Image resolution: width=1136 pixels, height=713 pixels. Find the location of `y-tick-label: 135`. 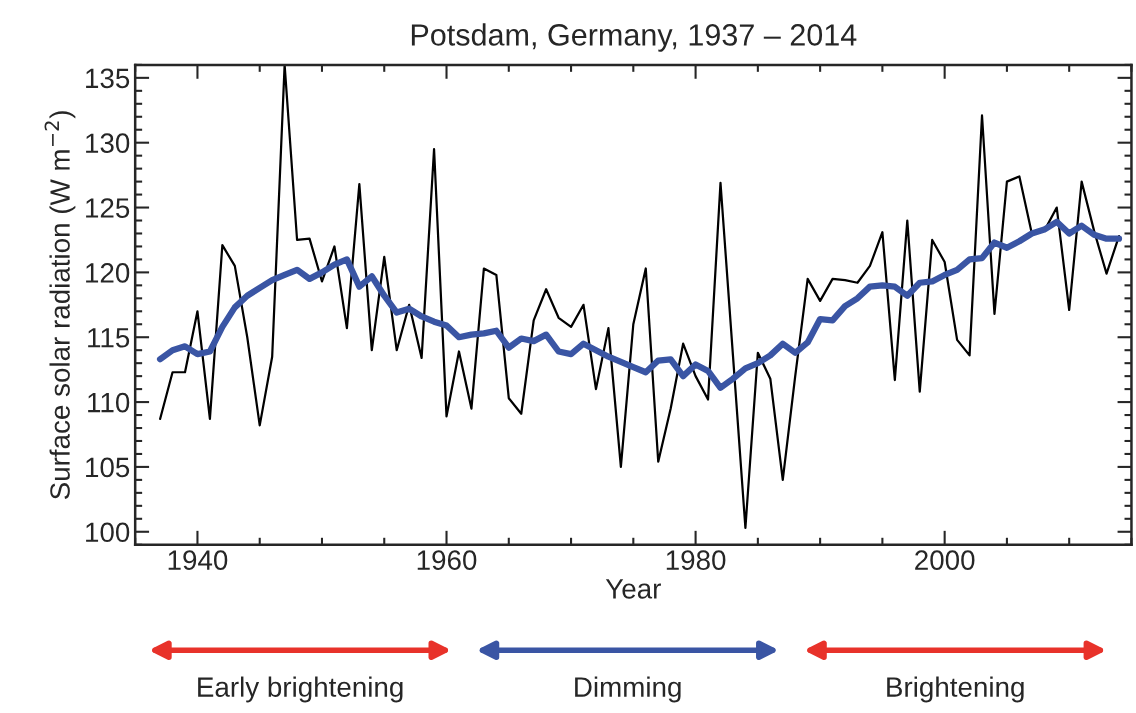

y-tick-label: 135 is located at coordinates (108, 78).